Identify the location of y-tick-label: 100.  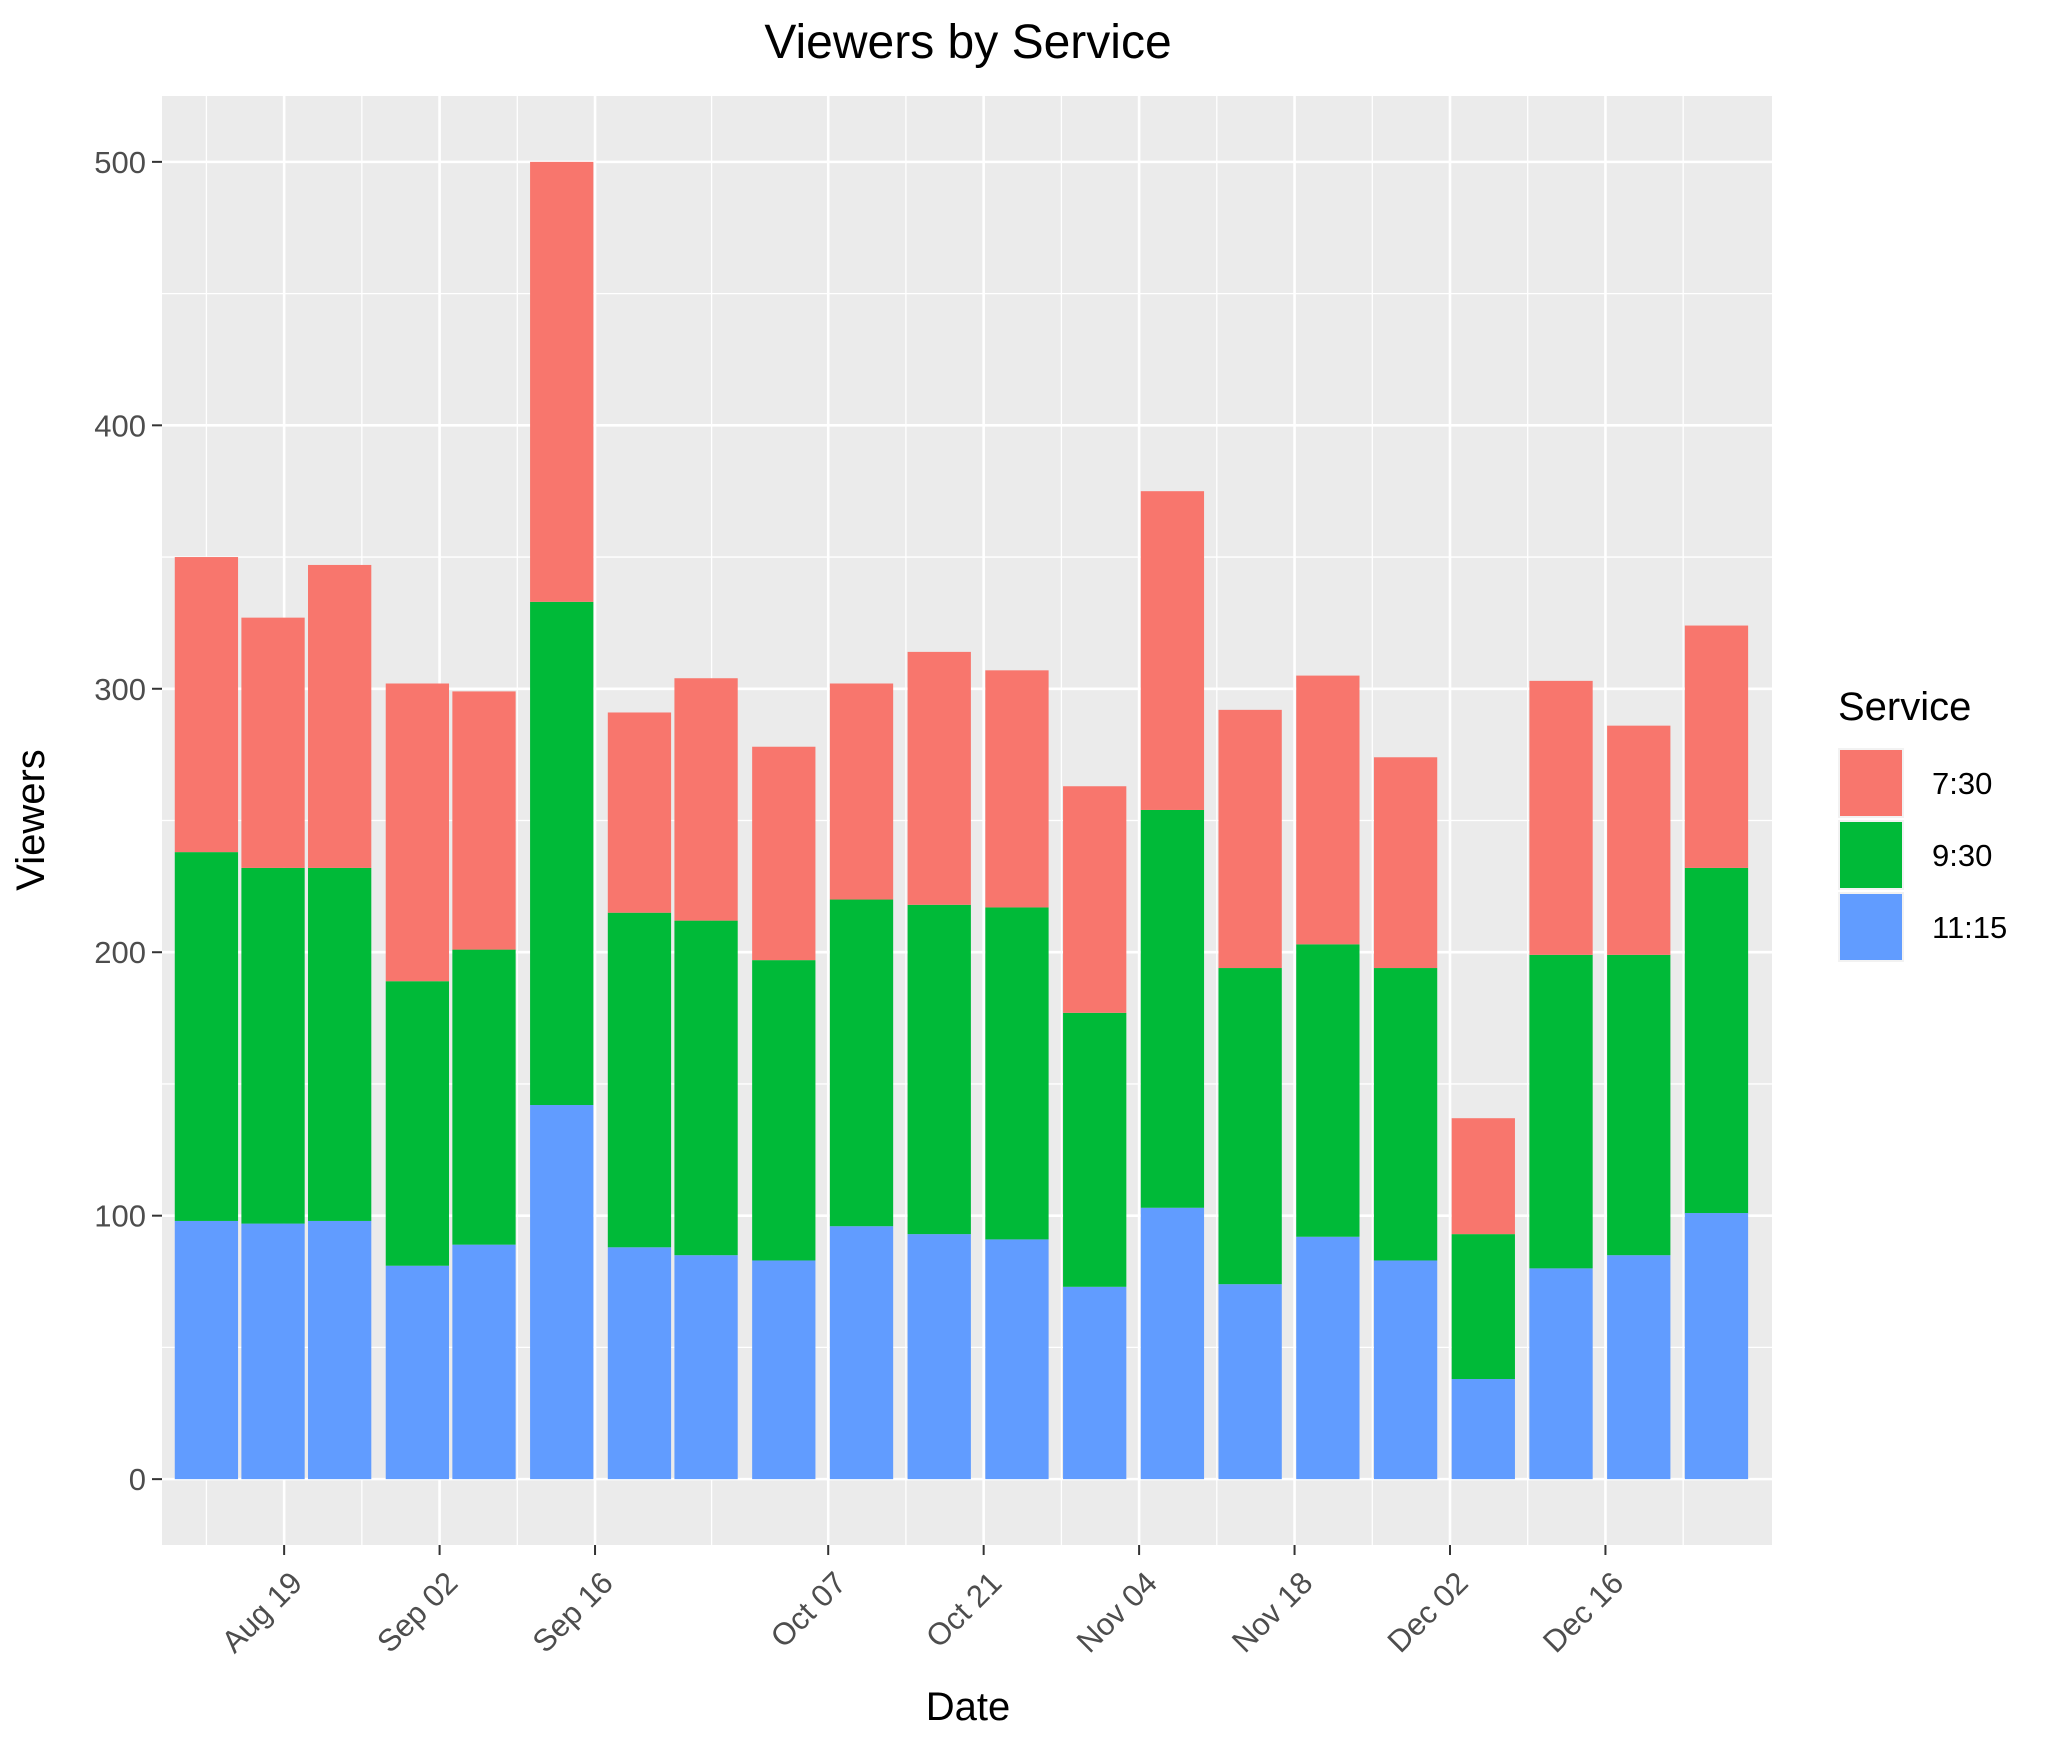
(120, 1216).